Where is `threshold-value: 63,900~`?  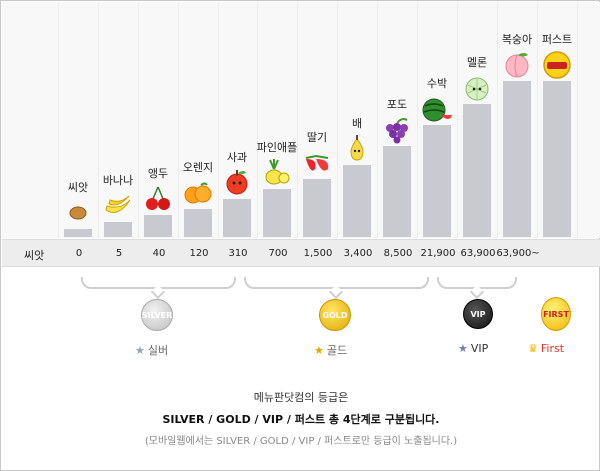 threshold-value: 63,900~ is located at coordinates (518, 253).